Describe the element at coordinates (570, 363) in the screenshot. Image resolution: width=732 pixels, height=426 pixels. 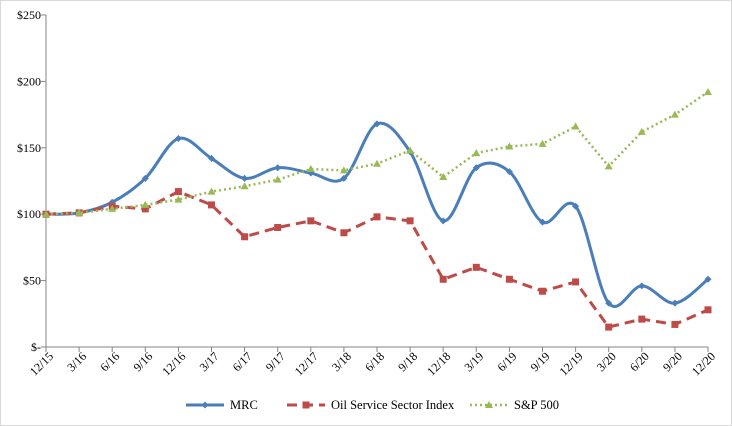
I see `x-tick-label: 12/19` at that location.